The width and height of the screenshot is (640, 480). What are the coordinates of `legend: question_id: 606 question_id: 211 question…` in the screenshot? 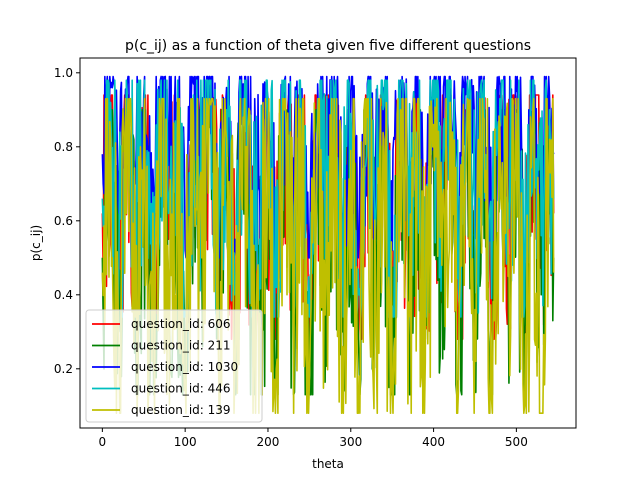 It's located at (174, 366).